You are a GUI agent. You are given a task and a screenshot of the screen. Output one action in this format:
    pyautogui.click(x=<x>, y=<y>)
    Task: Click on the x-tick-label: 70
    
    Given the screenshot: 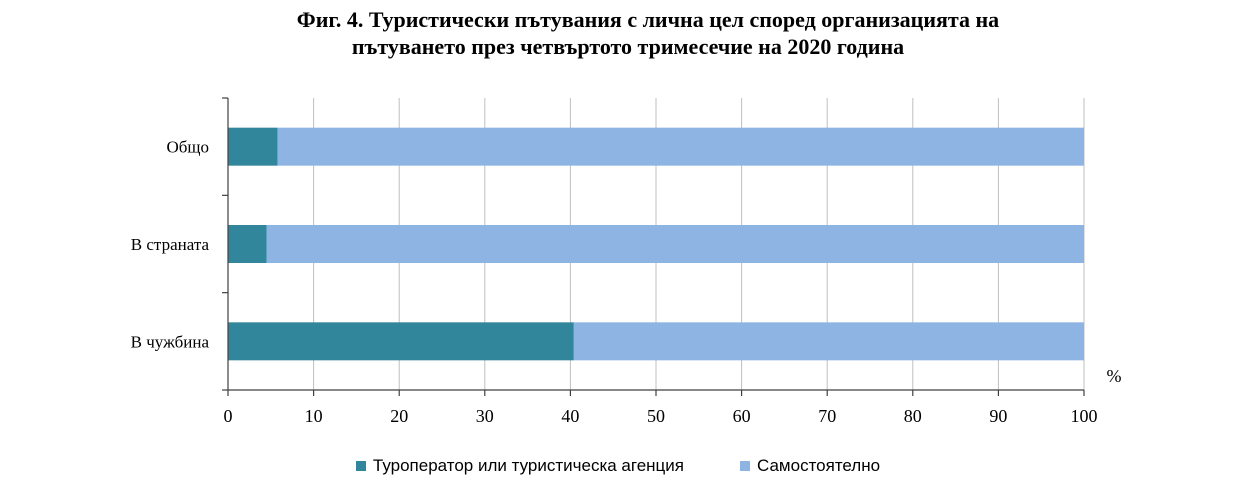 What is the action you would take?
    pyautogui.click(x=827, y=416)
    